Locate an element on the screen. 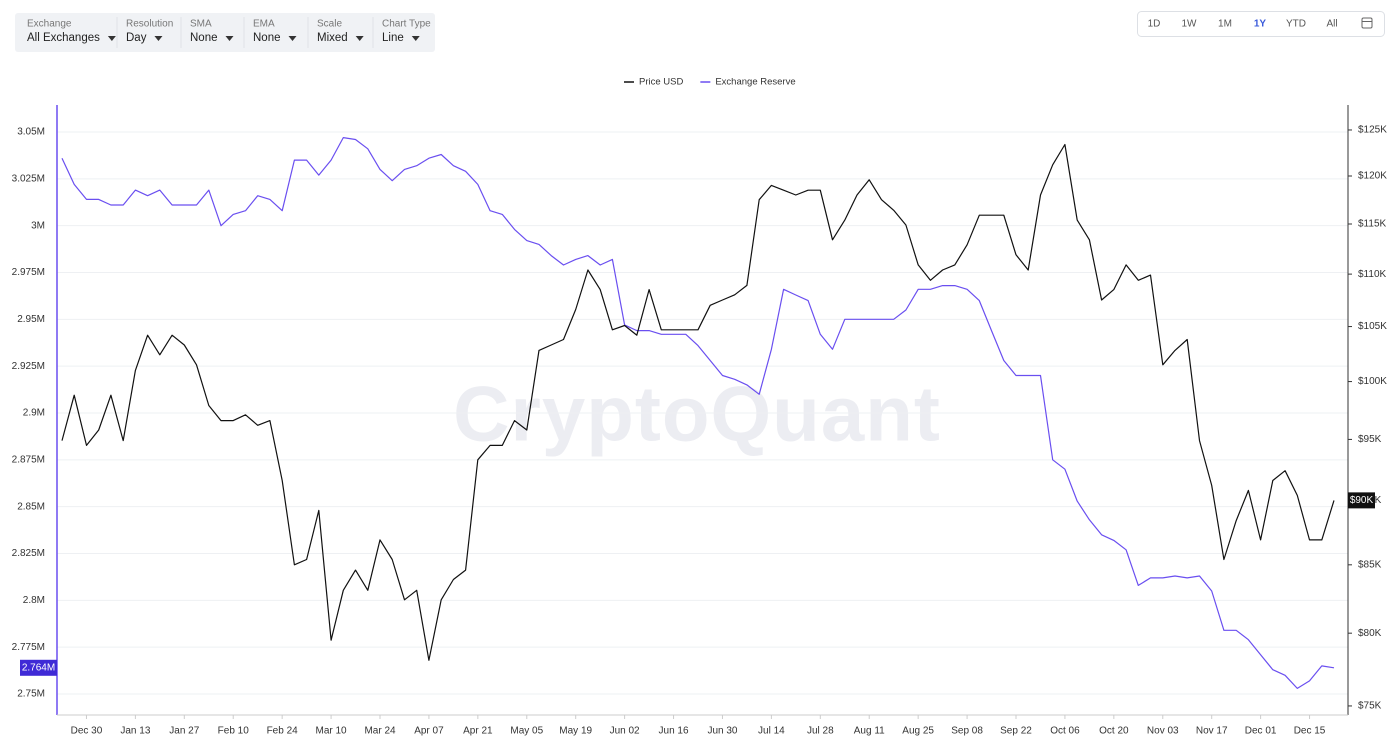  x-tick-label: Nov 03 is located at coordinates (1163, 731).